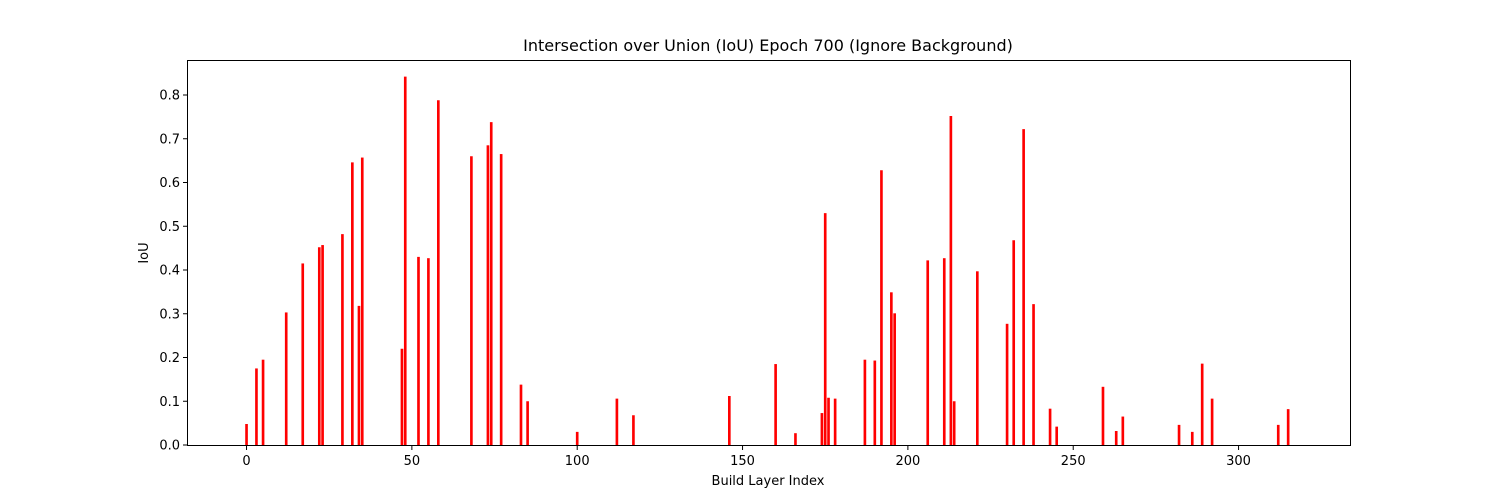 The height and width of the screenshot is (500, 1500). What do you see at coordinates (1238, 461) in the screenshot?
I see `x-tick-label: 300` at bounding box center [1238, 461].